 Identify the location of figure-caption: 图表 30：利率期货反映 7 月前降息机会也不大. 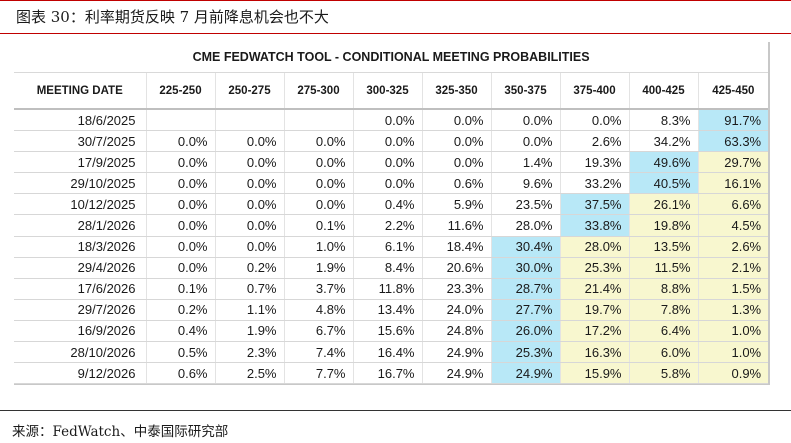
(172, 17).